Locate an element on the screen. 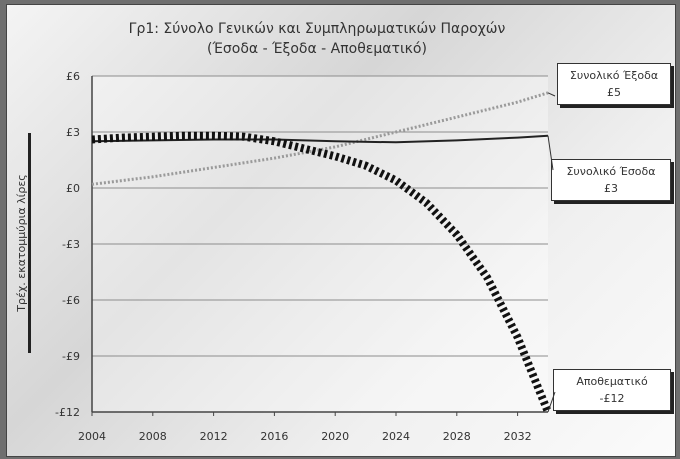 The width and height of the screenshot is (680, 459). x-tick-label: 2032 is located at coordinates (518, 436).